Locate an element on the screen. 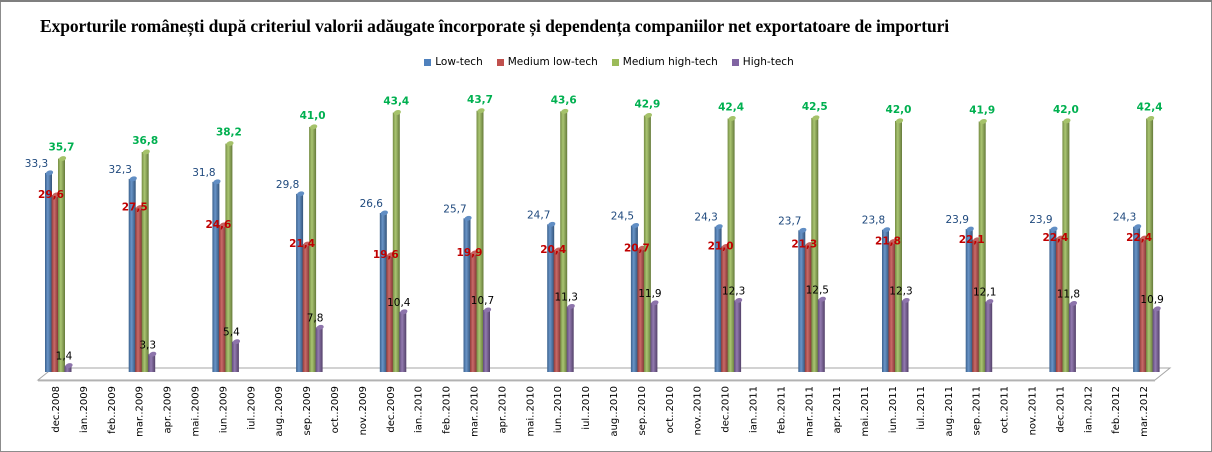 The width and height of the screenshot is (1212, 452). data-label-medium-high-tech-sep-2009: 41,0 is located at coordinates (313, 116).